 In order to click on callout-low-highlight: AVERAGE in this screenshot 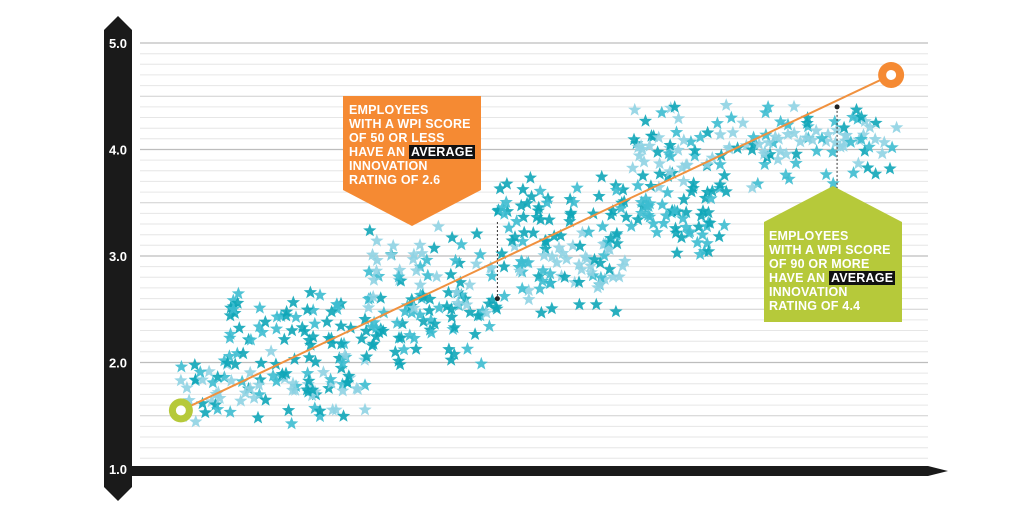, I will do `click(442, 152)`.